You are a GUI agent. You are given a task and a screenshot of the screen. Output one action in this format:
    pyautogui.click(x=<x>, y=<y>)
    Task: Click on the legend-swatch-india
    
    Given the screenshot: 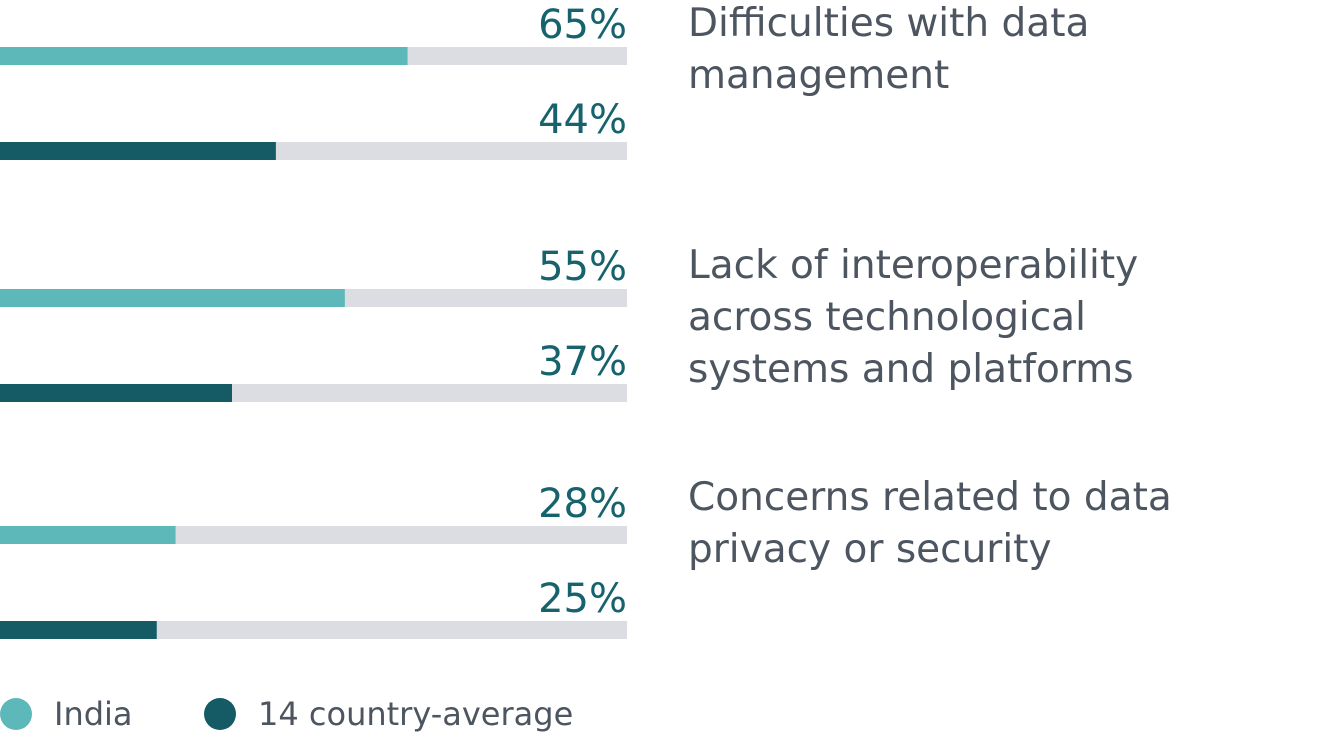 What is the action you would take?
    pyautogui.click(x=16, y=714)
    